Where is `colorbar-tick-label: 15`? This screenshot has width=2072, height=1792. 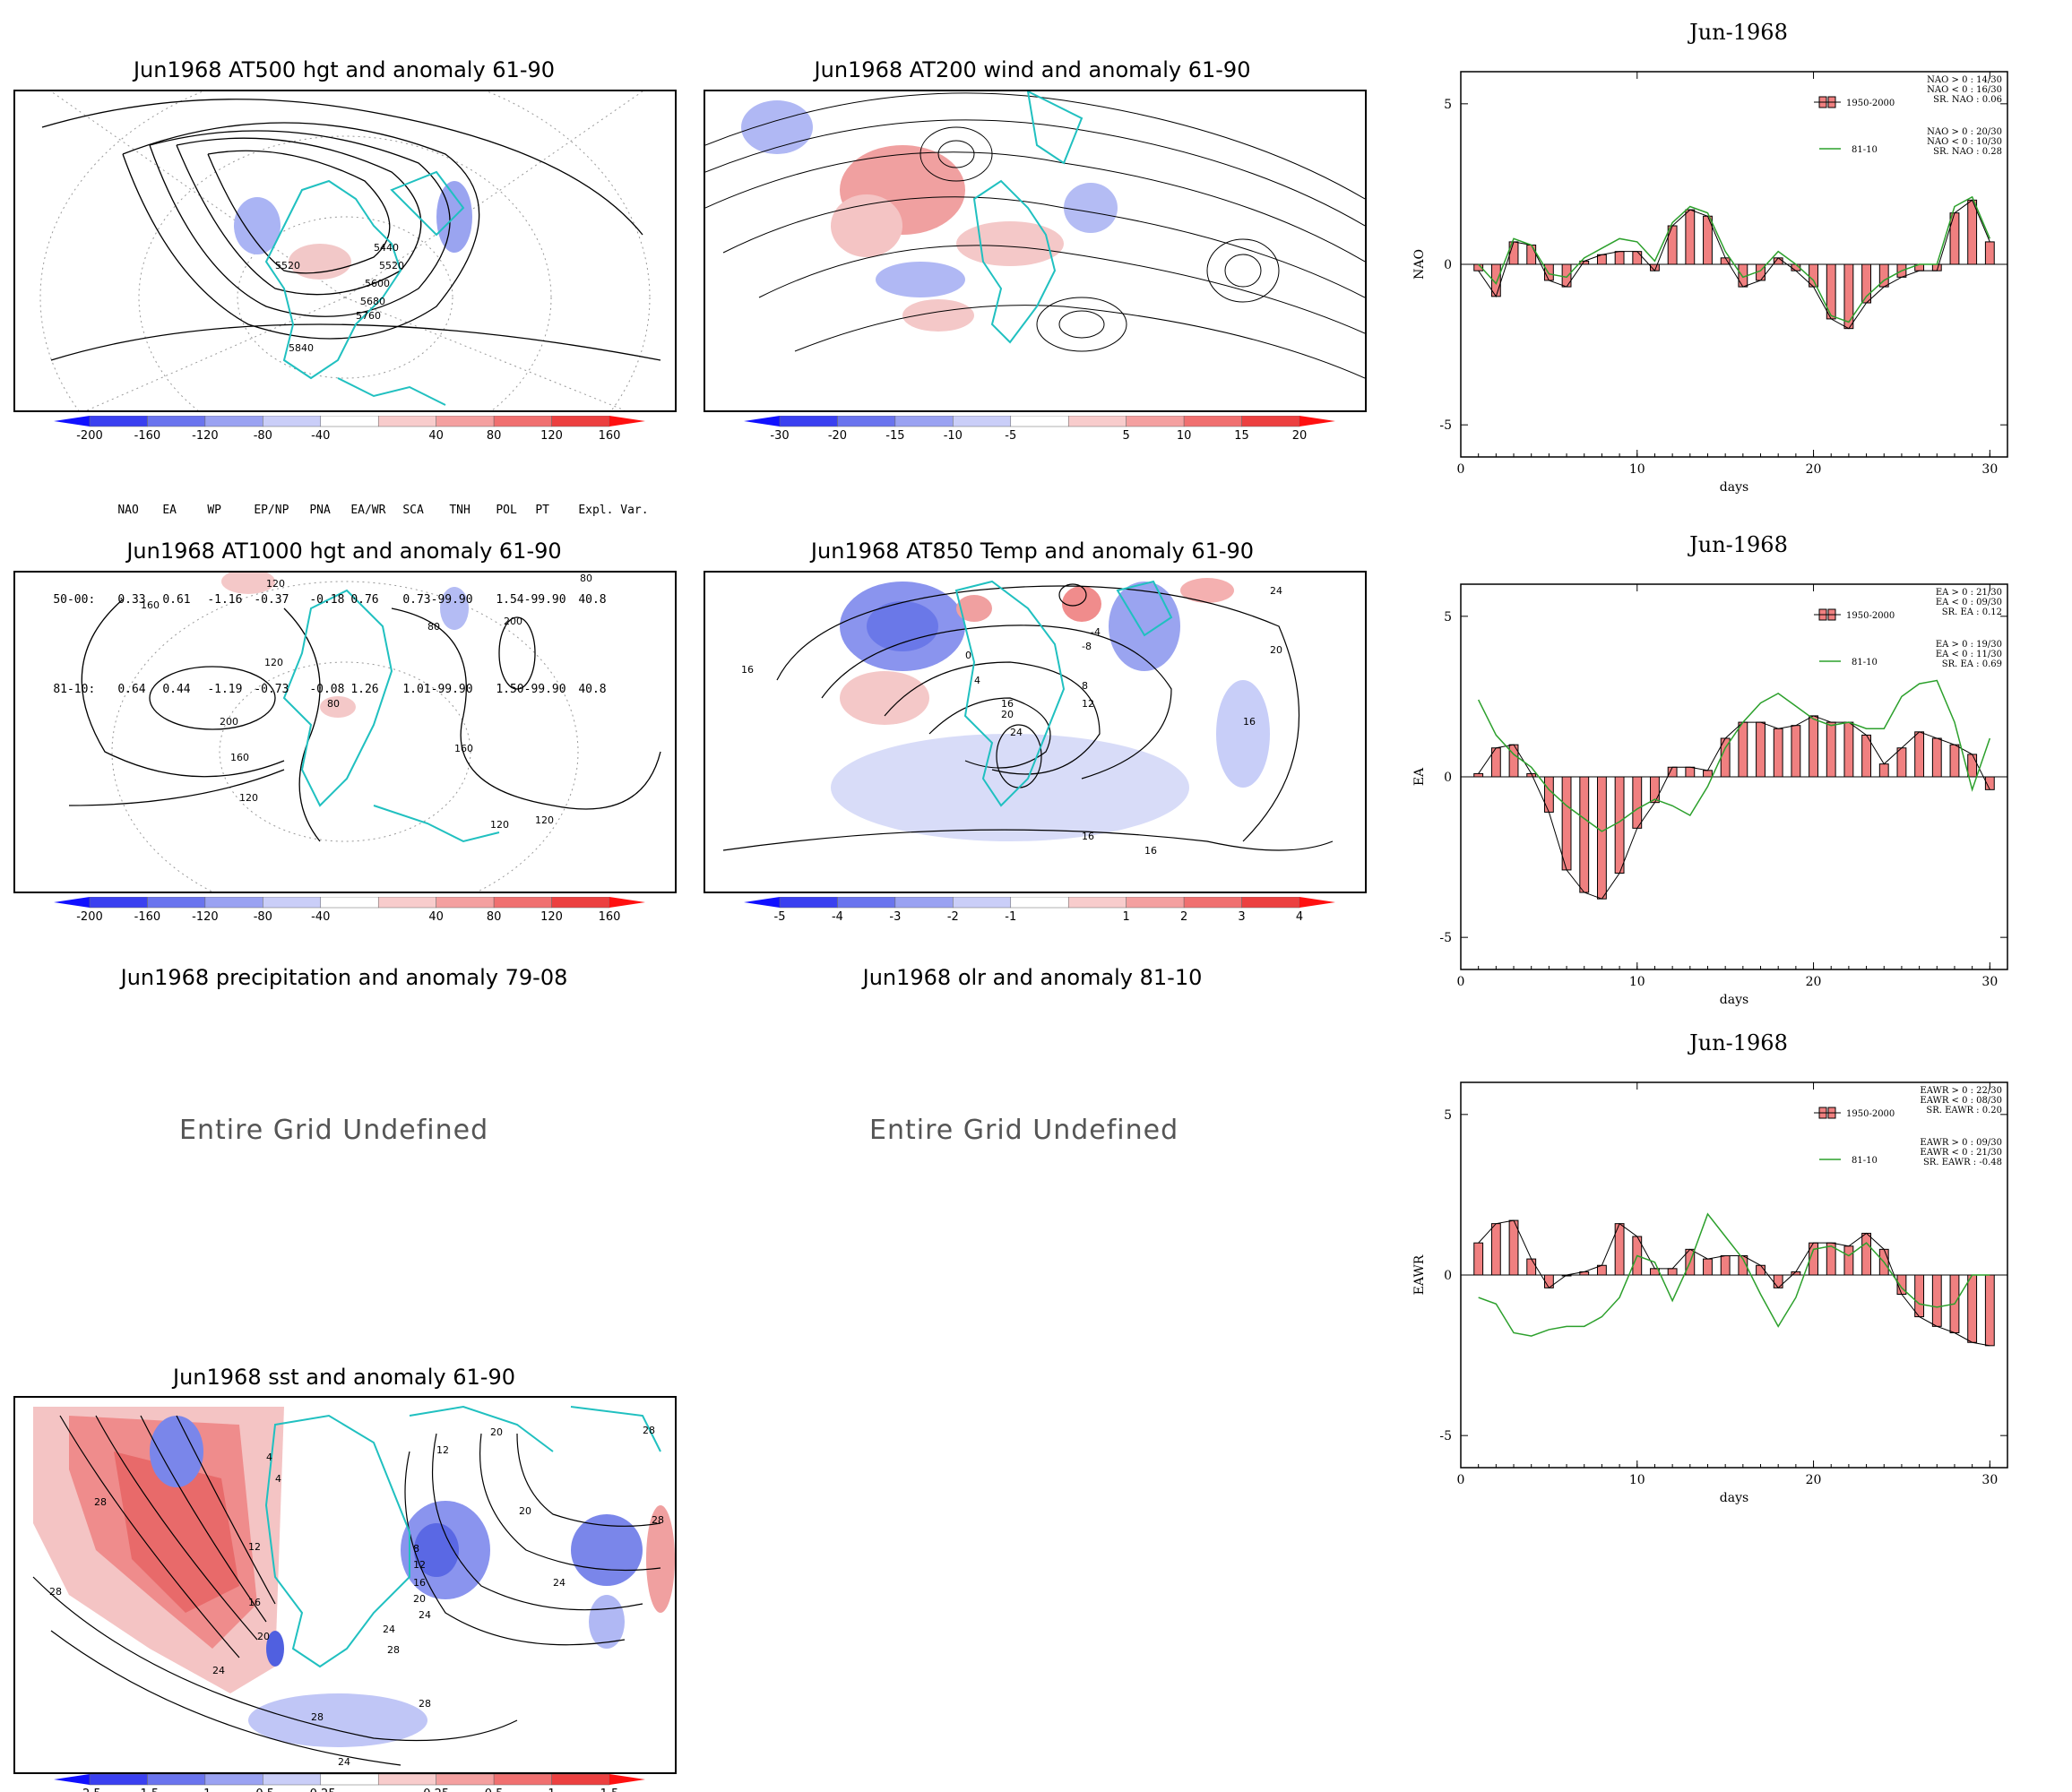 colorbar-tick-label: 15 is located at coordinates (1241, 436).